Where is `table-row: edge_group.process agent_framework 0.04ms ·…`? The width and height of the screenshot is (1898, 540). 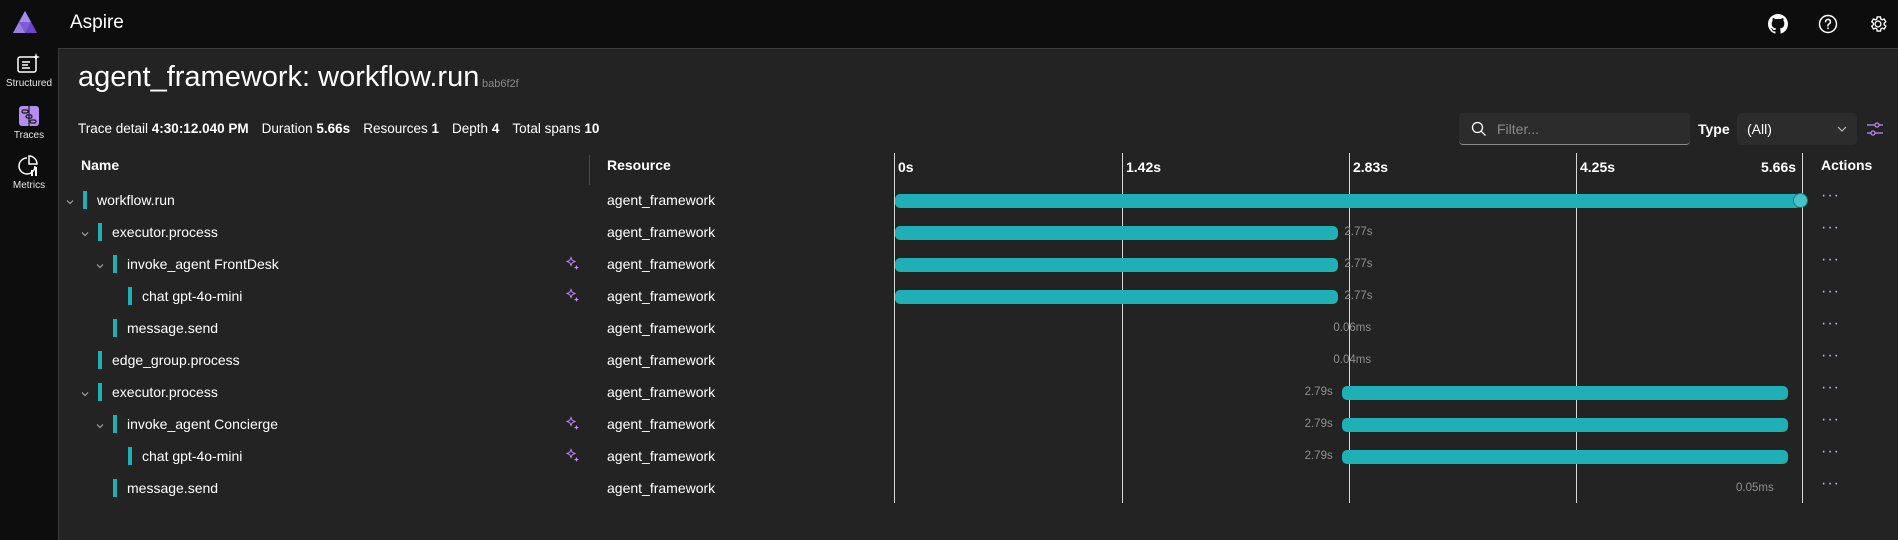
table-row: edge_group.process agent_framework 0.04ms ·… is located at coordinates (978, 361).